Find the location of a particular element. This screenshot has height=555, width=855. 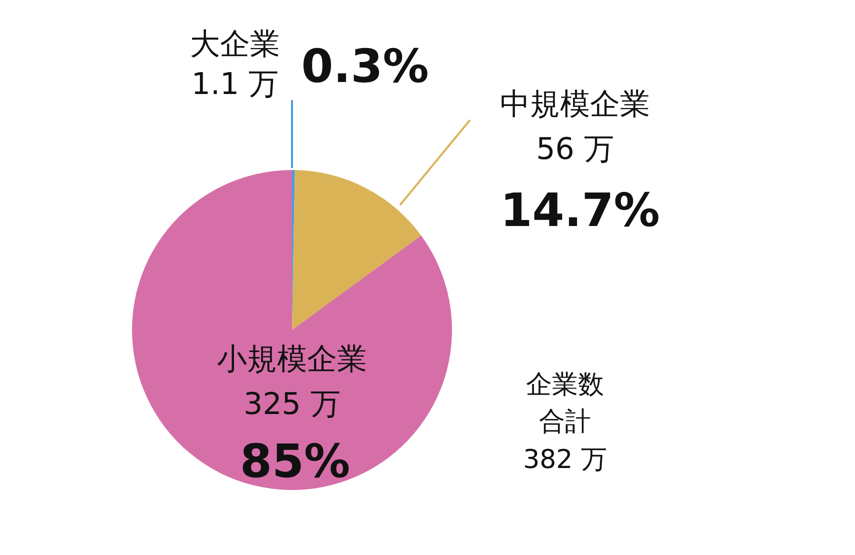

text: 14.7% is located at coordinates (580, 210).